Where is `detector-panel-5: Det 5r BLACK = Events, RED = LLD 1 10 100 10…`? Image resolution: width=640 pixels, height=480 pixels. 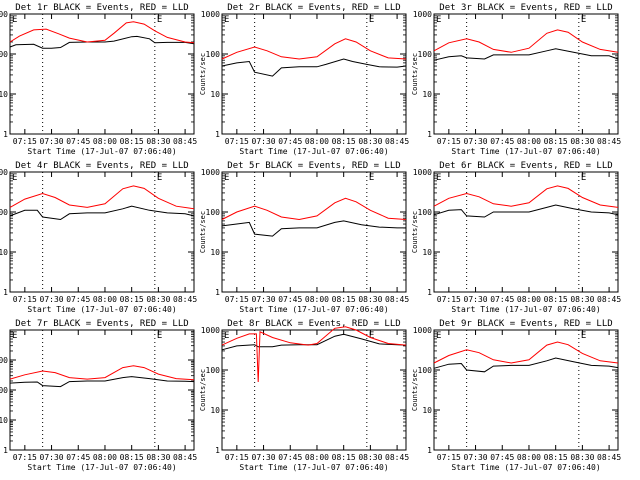
detector-panel-5: Det 5r BLACK = Events, RED = LLD 1 10 100 10… is located at coordinates (304, 237).